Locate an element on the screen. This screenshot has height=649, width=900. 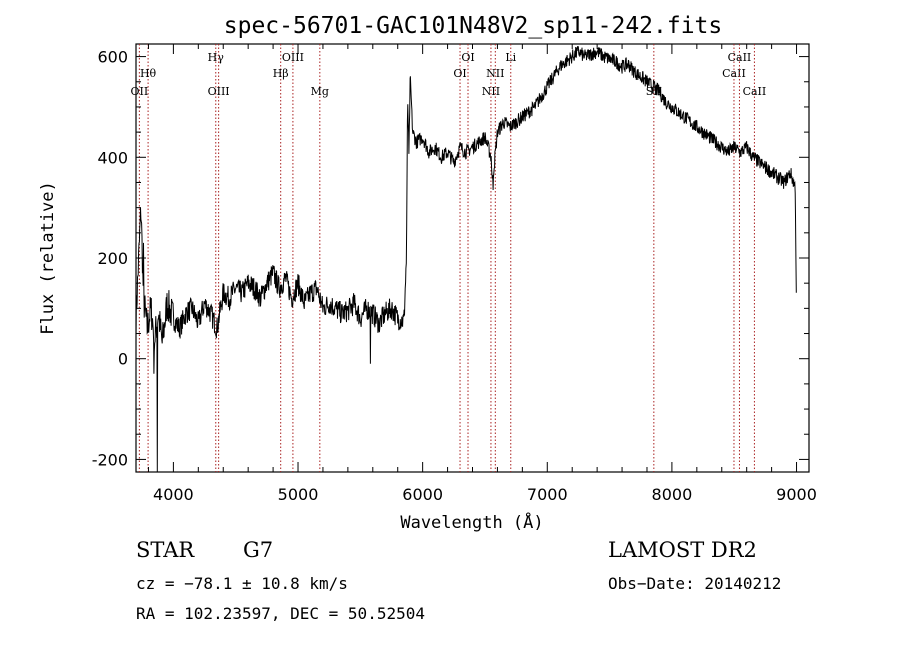
x-tick-label: 7000 is located at coordinates (547, 494).